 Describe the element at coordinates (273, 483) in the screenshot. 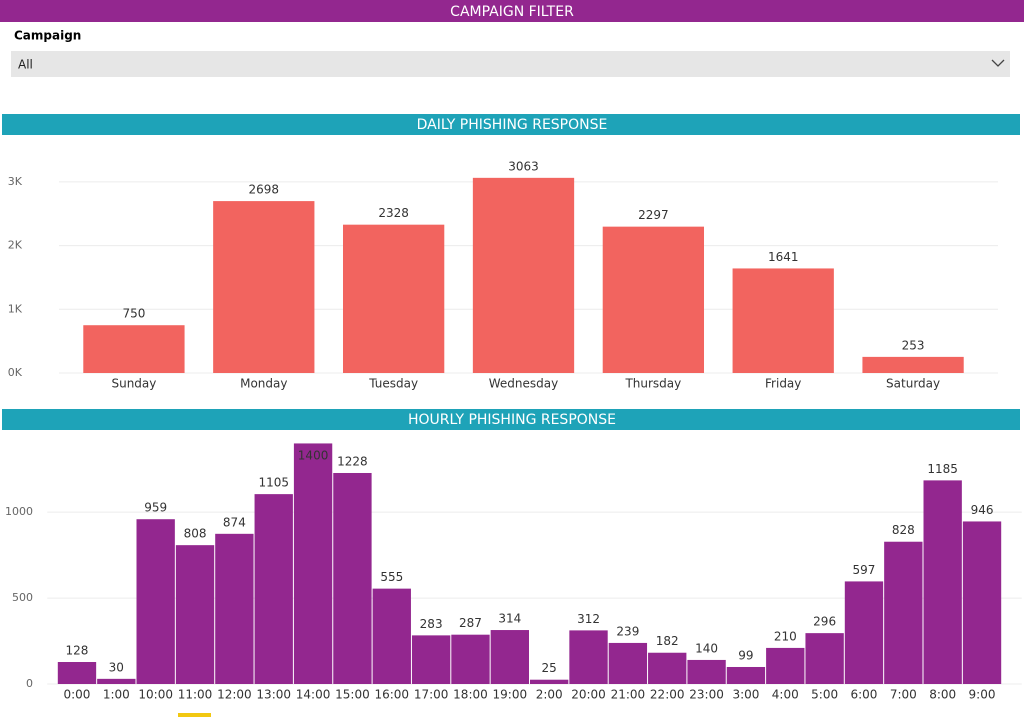

I see `data-label: 1105` at that location.